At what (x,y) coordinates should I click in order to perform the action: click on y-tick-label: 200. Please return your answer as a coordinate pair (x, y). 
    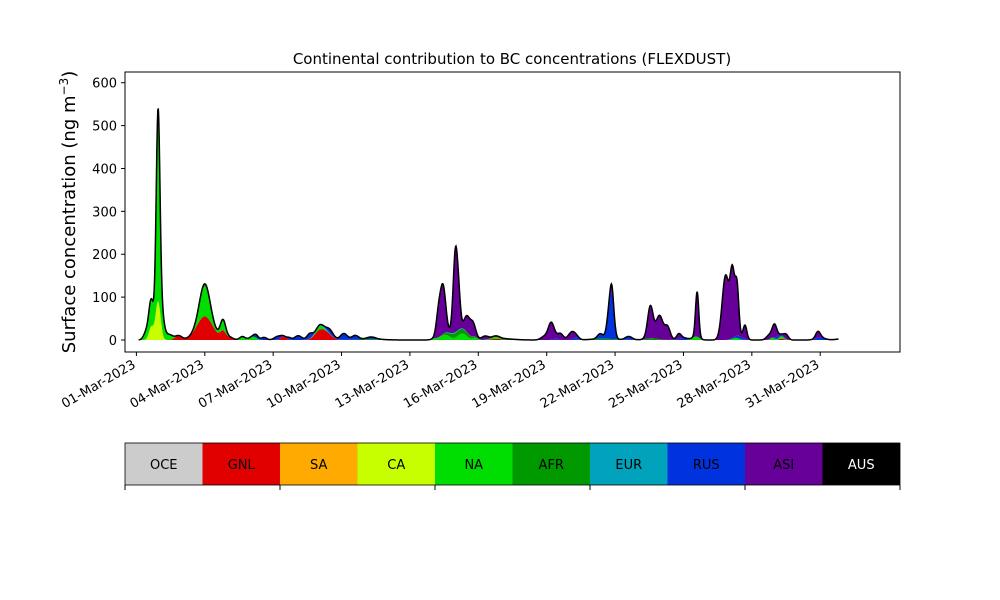
    Looking at the image, I should click on (104, 255).